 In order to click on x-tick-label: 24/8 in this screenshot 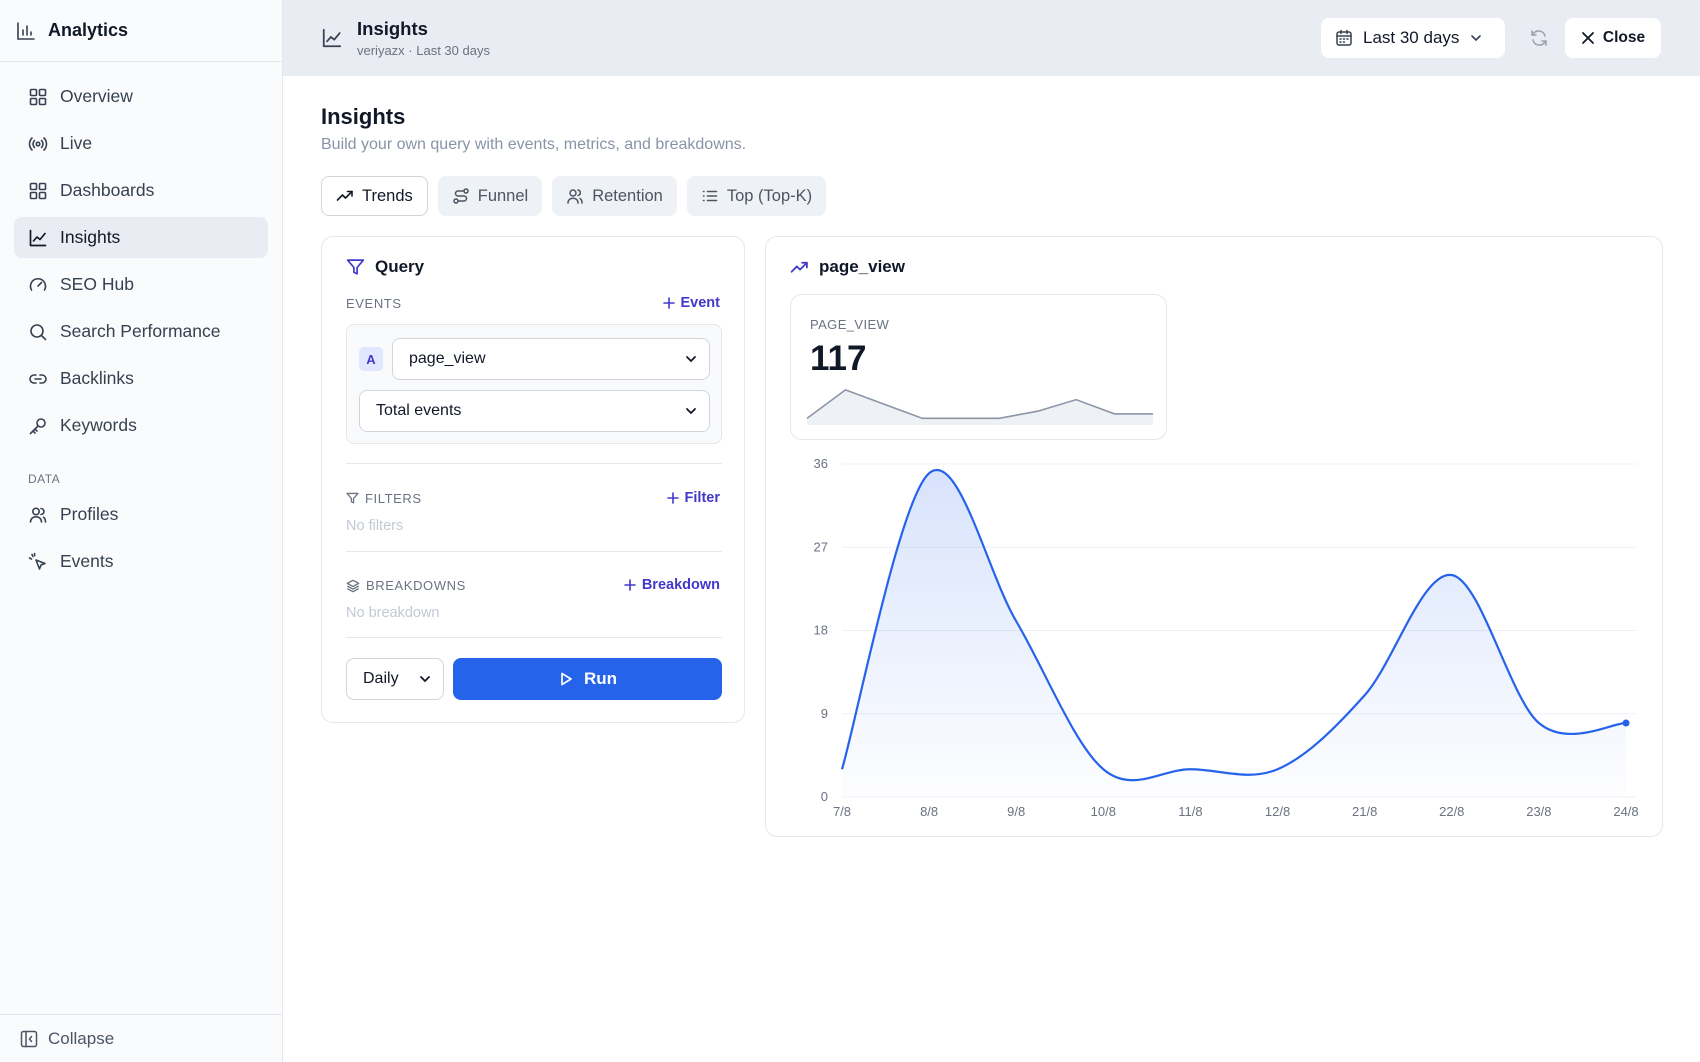, I will do `click(1625, 811)`.